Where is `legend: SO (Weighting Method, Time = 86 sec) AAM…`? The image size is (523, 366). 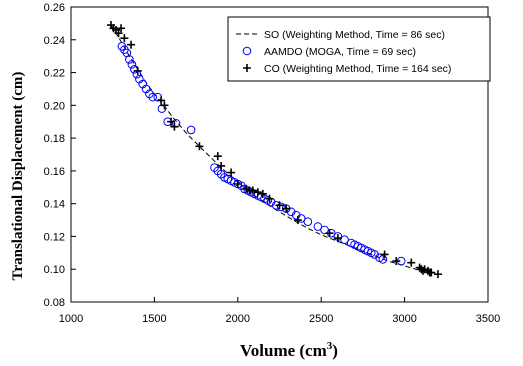
legend: SO (Weighting Method, Time = 86 sec) AAM… is located at coordinates (359, 49).